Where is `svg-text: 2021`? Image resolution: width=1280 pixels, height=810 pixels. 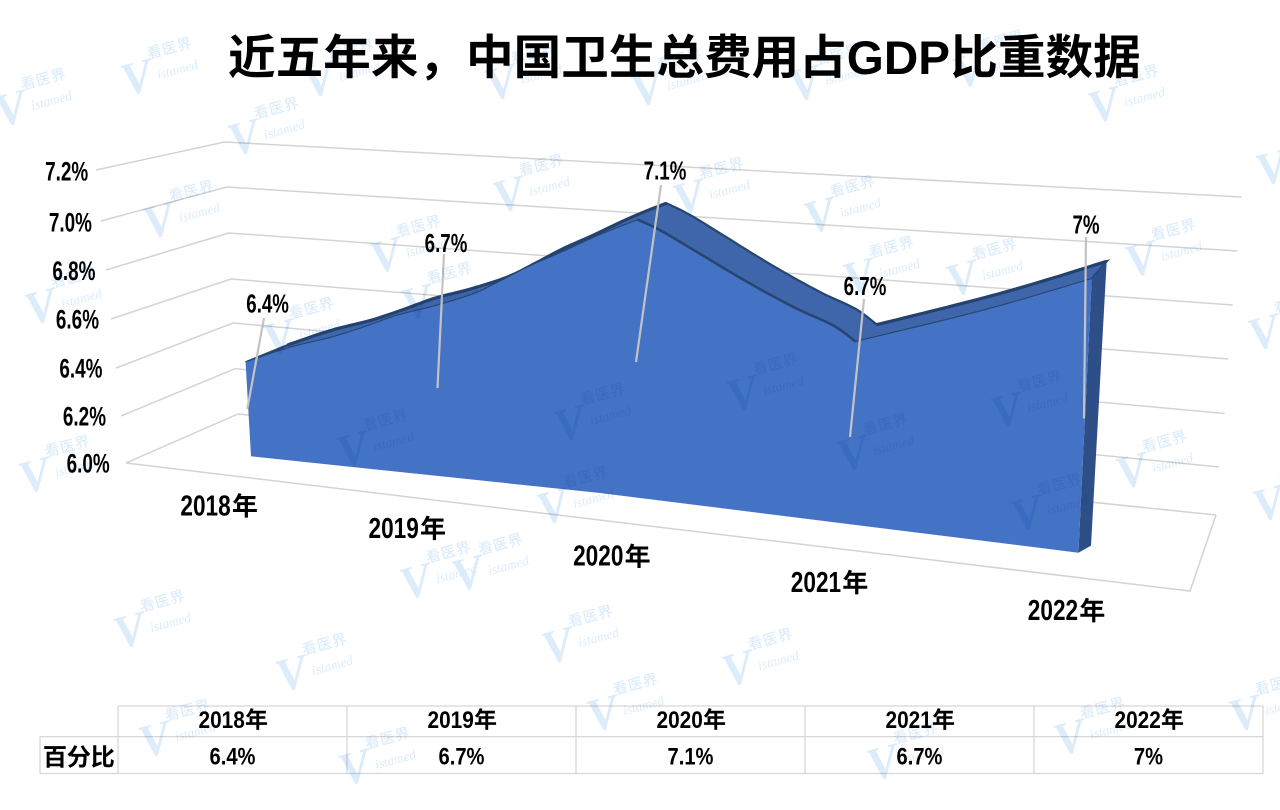 svg-text: 2021 is located at coordinates (816, 581).